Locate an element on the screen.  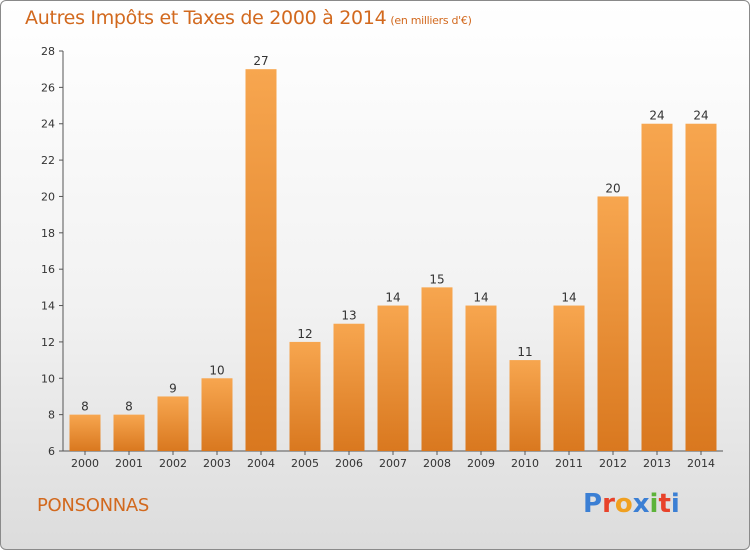
x-tick-label: 2011 is located at coordinates (569, 463).